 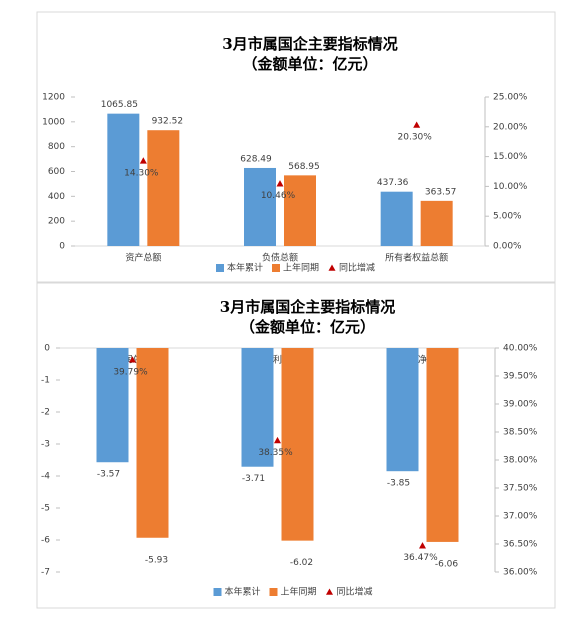 What do you see at coordinates (108, 475) in the screenshot?
I see `data-label: -3.57` at bounding box center [108, 475].